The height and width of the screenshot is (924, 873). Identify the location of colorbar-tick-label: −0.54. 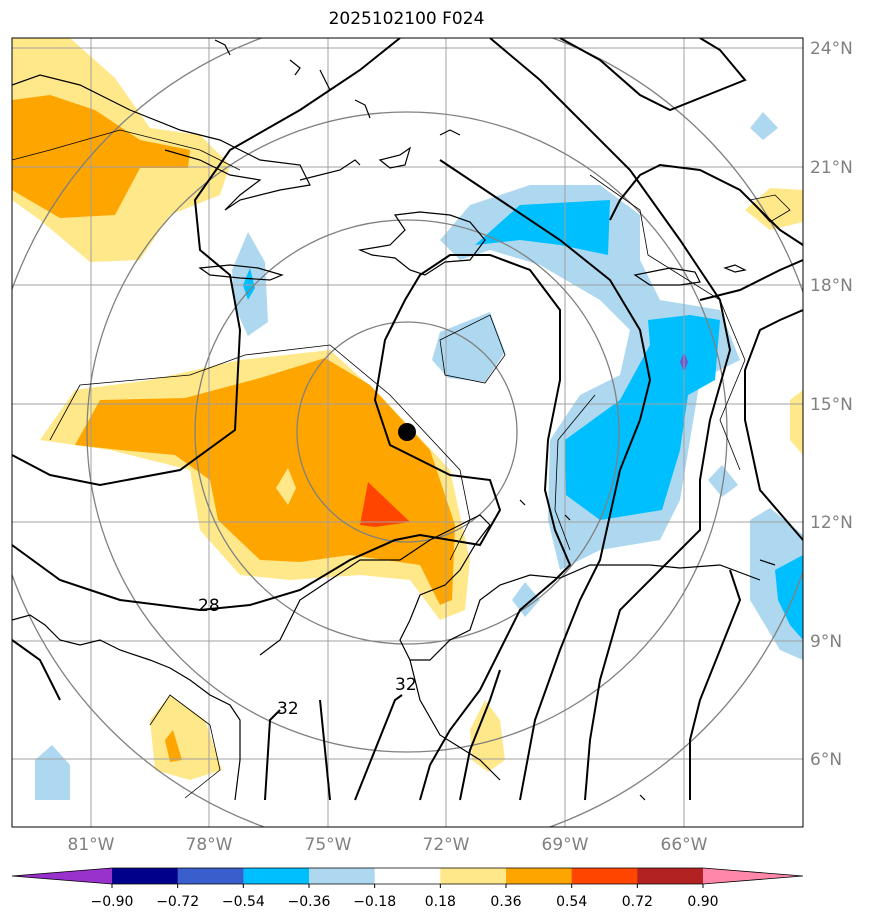
(243, 902).